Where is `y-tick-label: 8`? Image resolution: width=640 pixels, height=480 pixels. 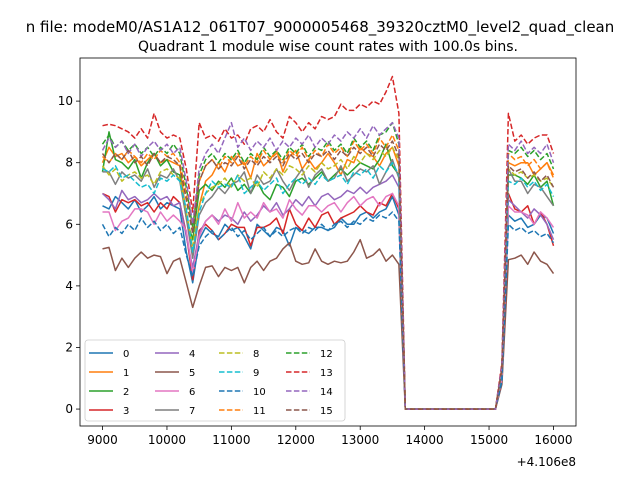 y-tick-label: 8 is located at coordinates (69, 163).